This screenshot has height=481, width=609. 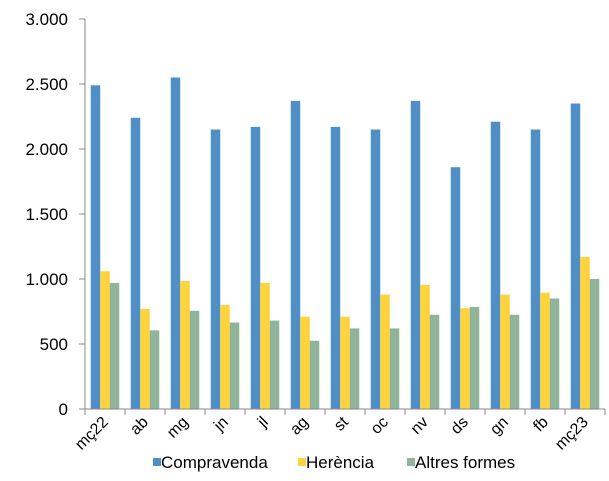 I want to click on x-tick-label: st, so click(x=341, y=423).